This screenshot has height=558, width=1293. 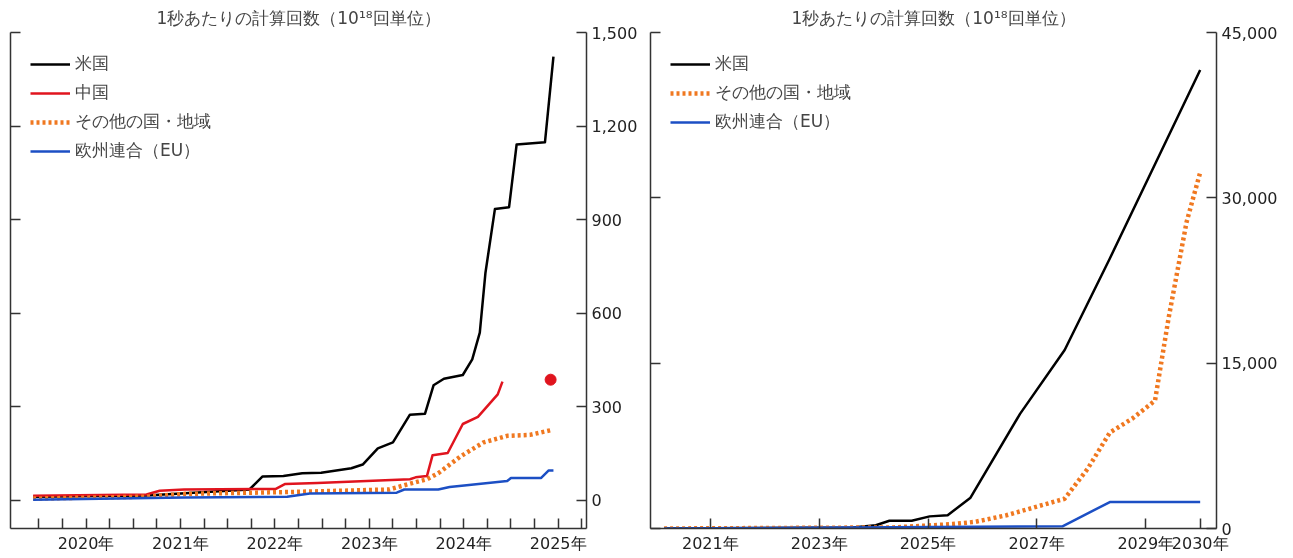 I want to click on legend-label: 中国, so click(x=92, y=92).